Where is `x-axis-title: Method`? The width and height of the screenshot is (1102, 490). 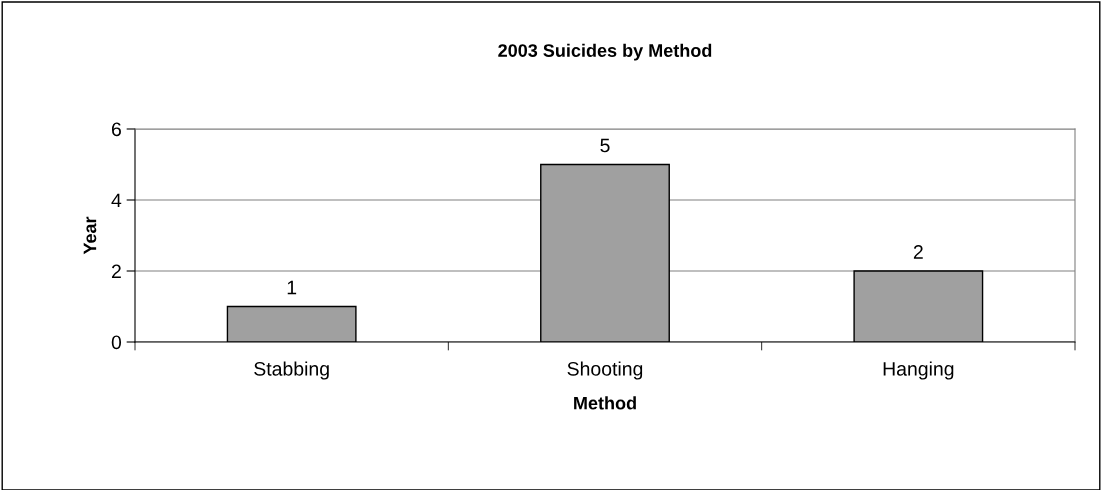 x-axis-title: Method is located at coordinates (605, 403).